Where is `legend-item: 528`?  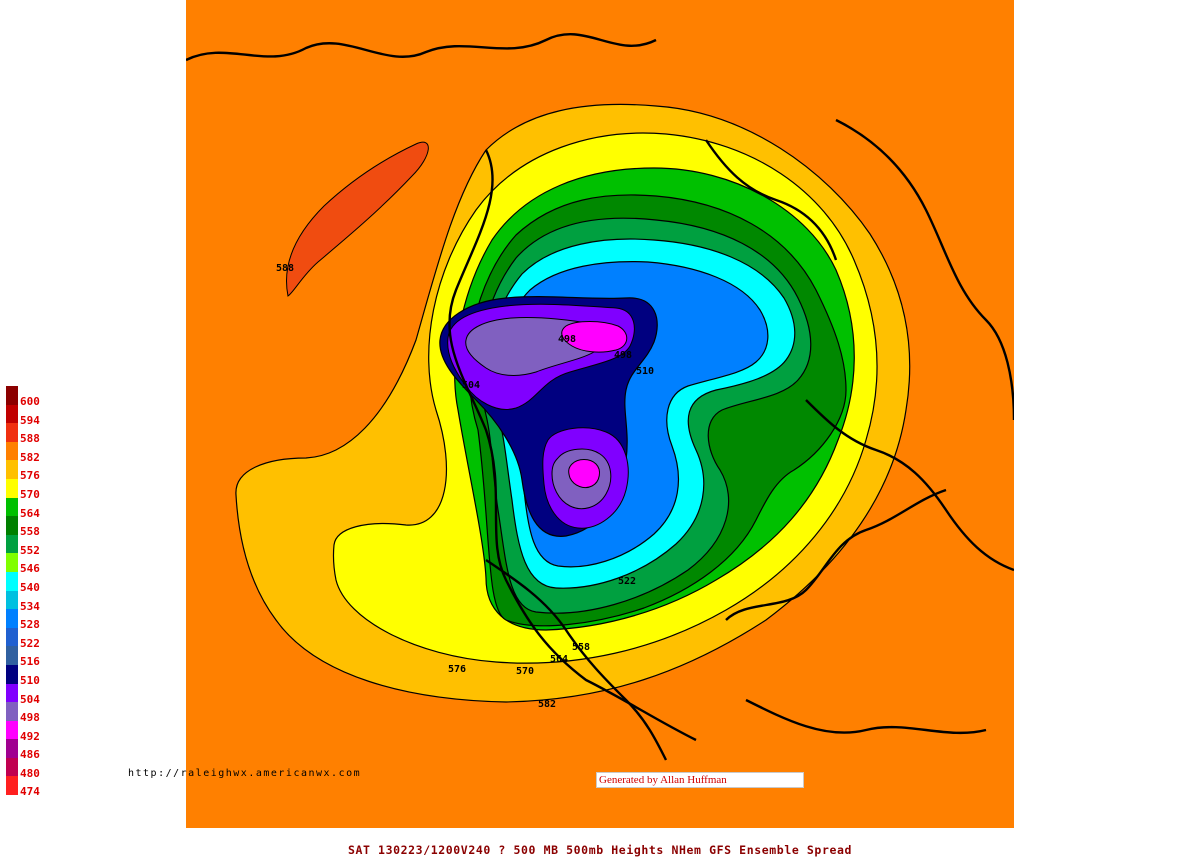 legend-item: 528 is located at coordinates (36, 620).